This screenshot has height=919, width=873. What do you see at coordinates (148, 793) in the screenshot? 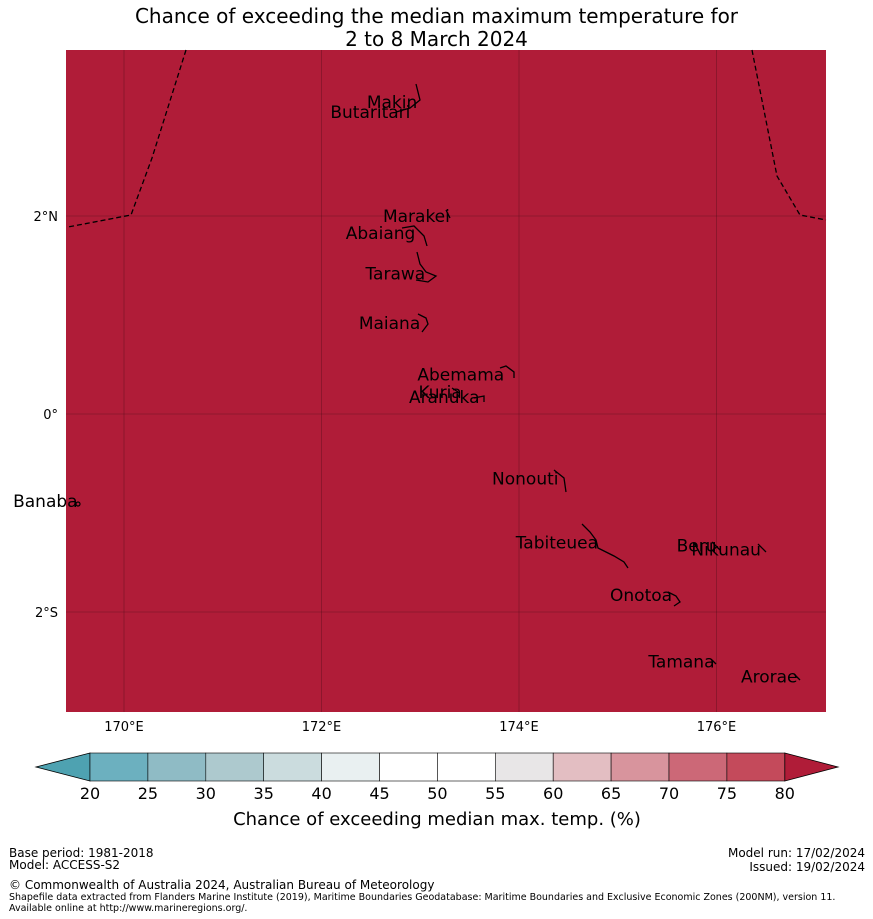
I see `colorbar-tick-label: 25` at bounding box center [148, 793].